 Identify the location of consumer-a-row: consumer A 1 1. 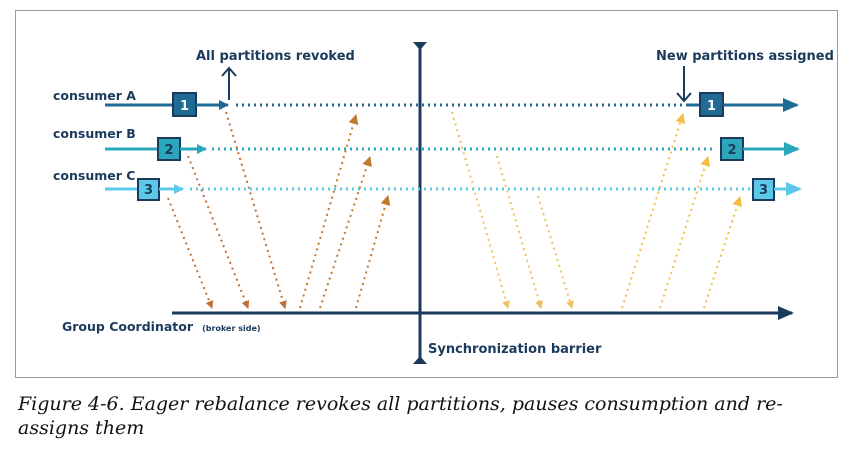
(426, 102).